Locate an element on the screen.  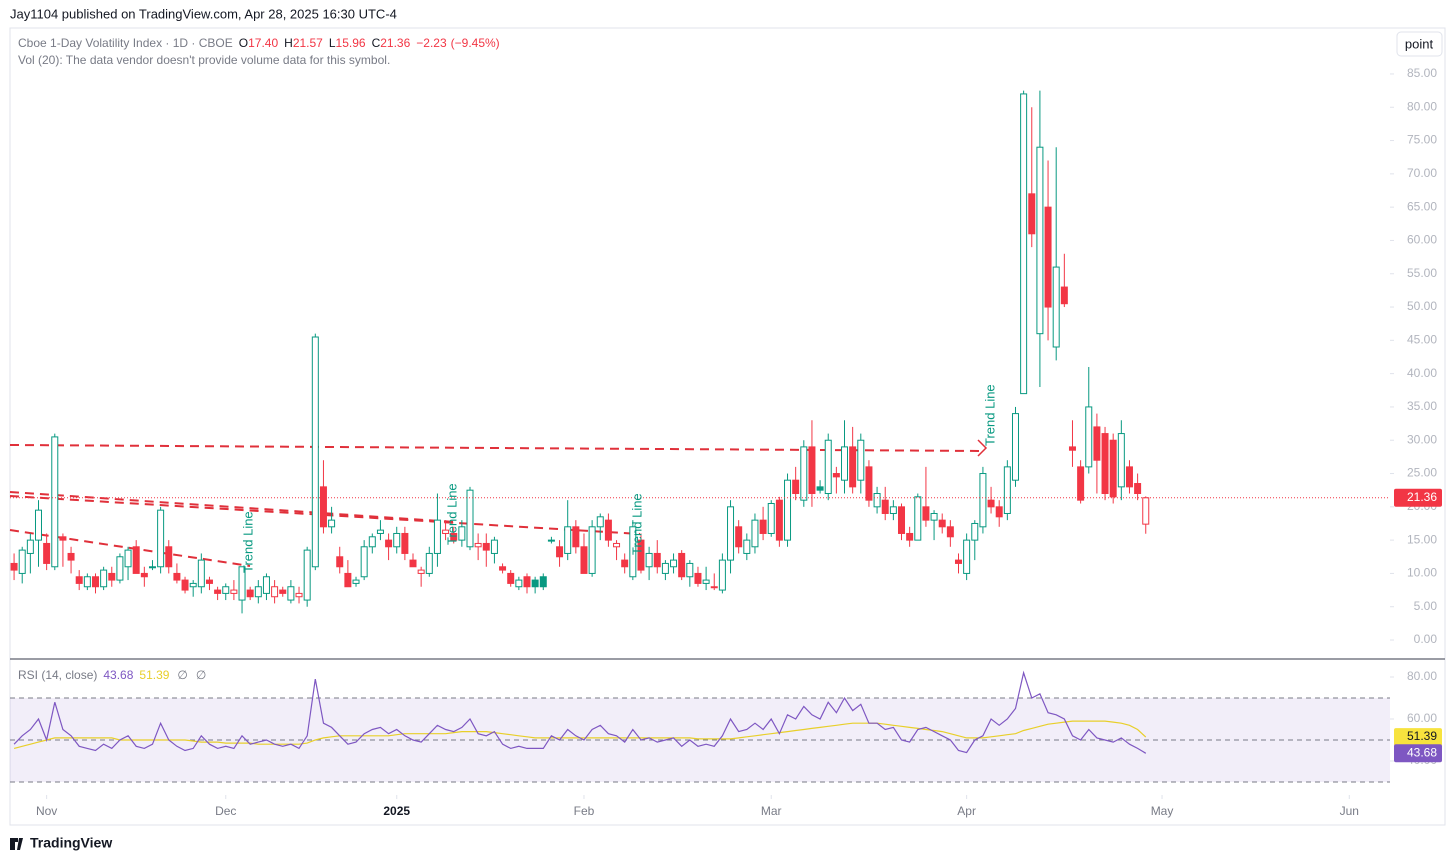
y-tick-label: 60.00 is located at coordinates (1422, 240).